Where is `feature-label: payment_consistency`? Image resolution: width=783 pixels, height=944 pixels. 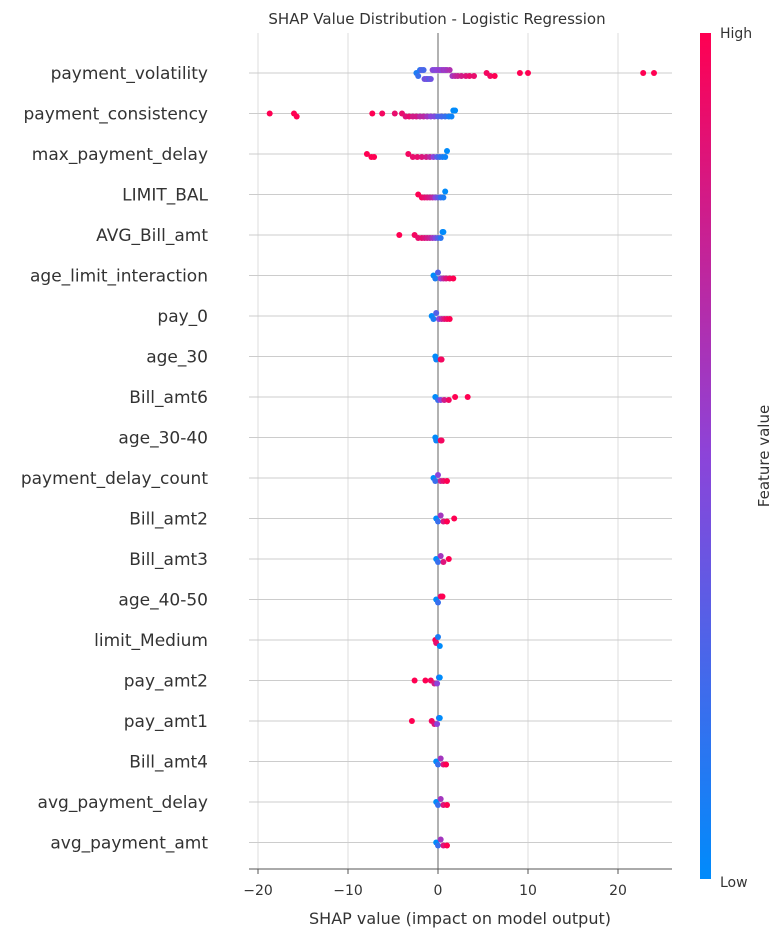 feature-label: payment_consistency is located at coordinates (116, 115).